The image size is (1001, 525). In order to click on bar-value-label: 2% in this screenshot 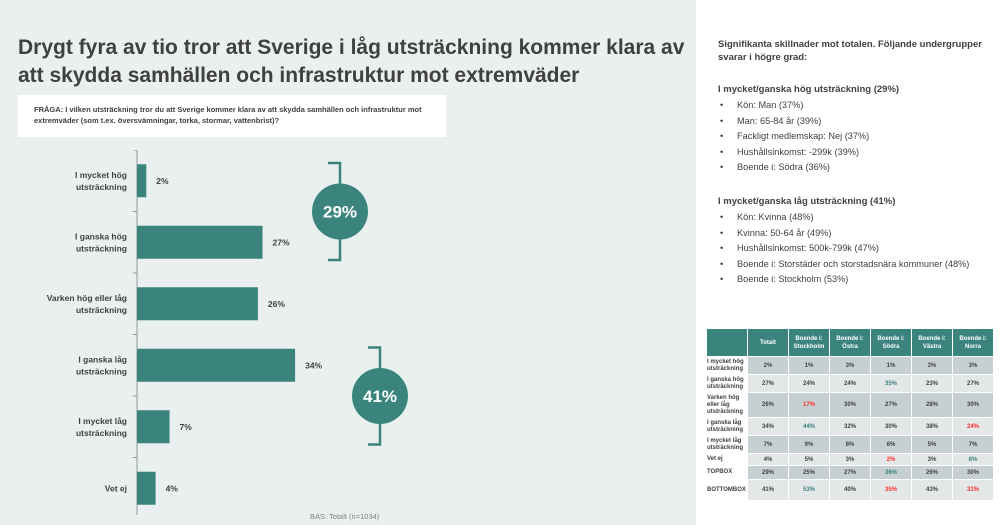, I will do `click(162, 181)`.